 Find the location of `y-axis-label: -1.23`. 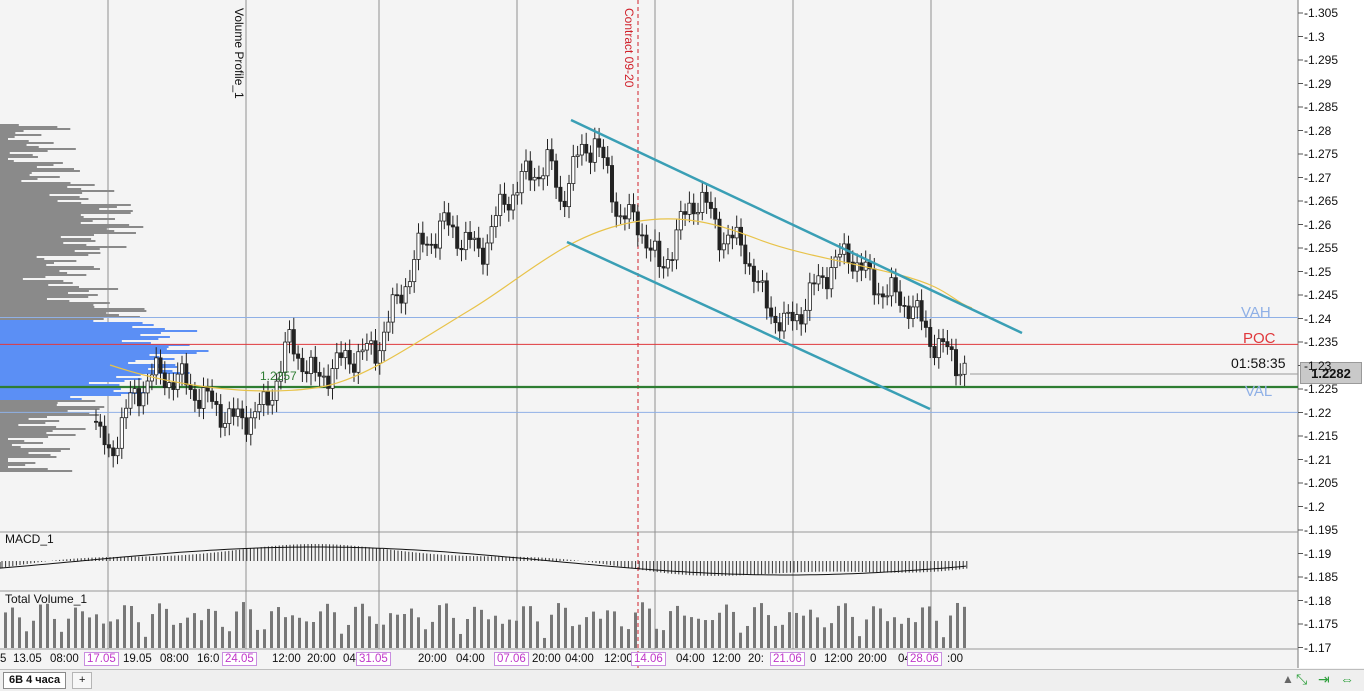

y-axis-label: -1.23 is located at coordinates (1318, 365).